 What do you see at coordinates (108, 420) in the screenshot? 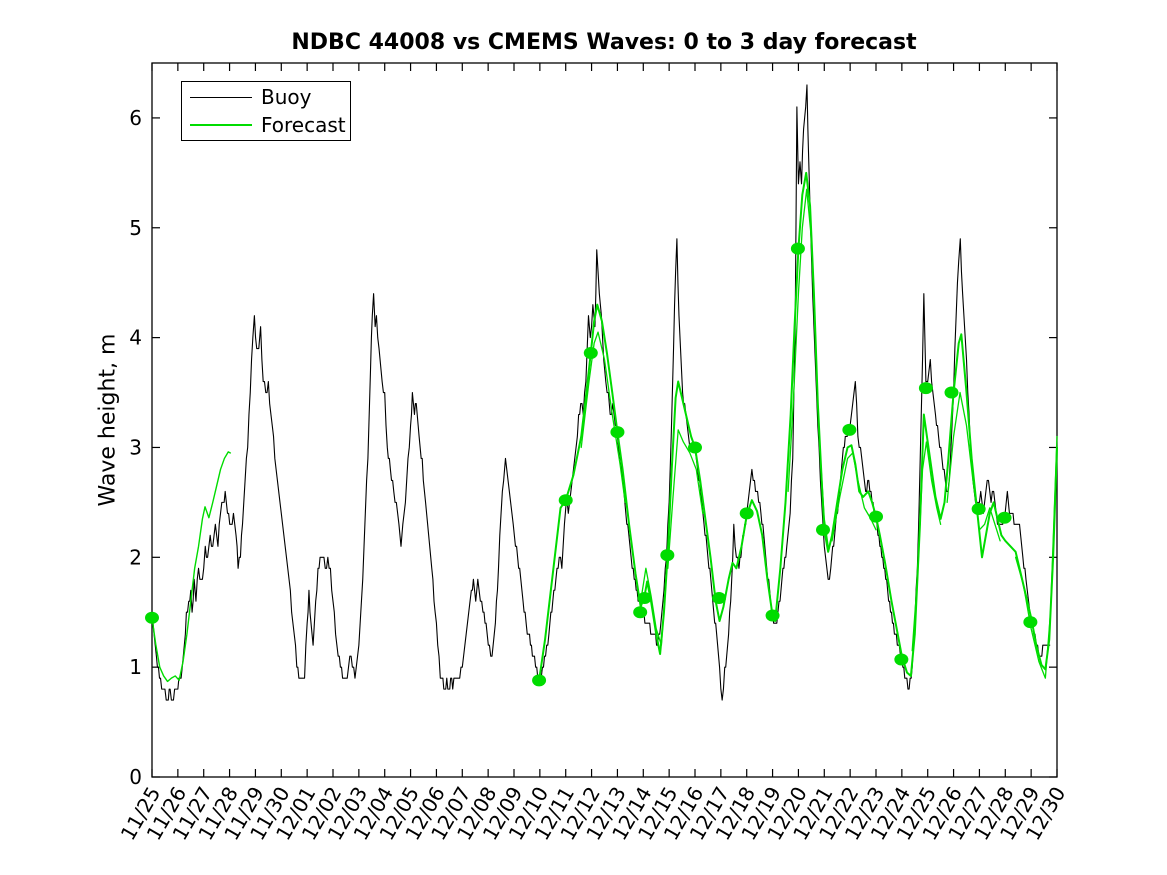
I see `y-axis-label: Wave height, m` at bounding box center [108, 420].